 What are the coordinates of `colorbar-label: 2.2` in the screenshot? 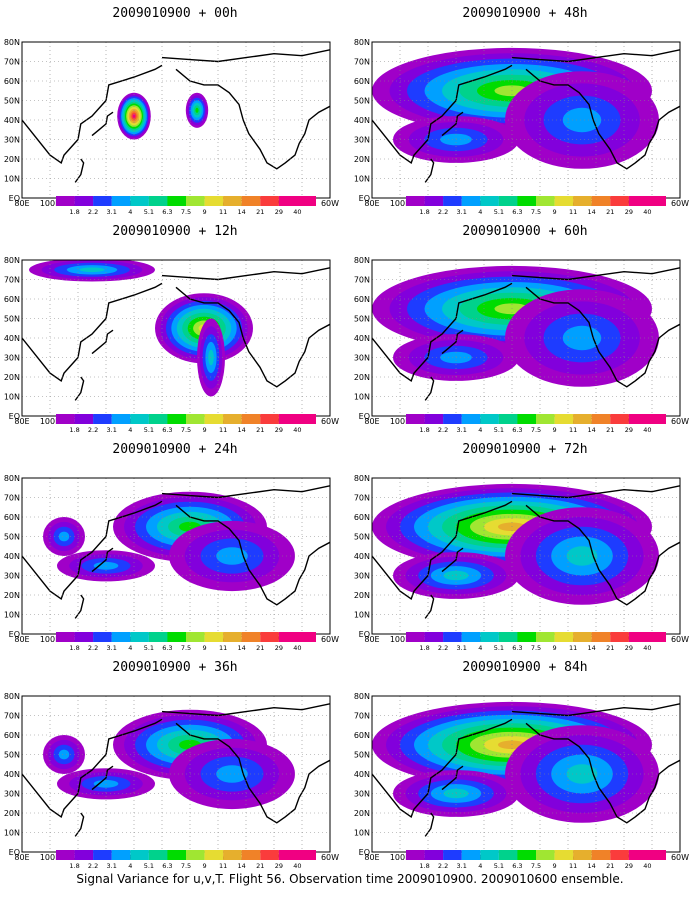 It's located at (93, 866).